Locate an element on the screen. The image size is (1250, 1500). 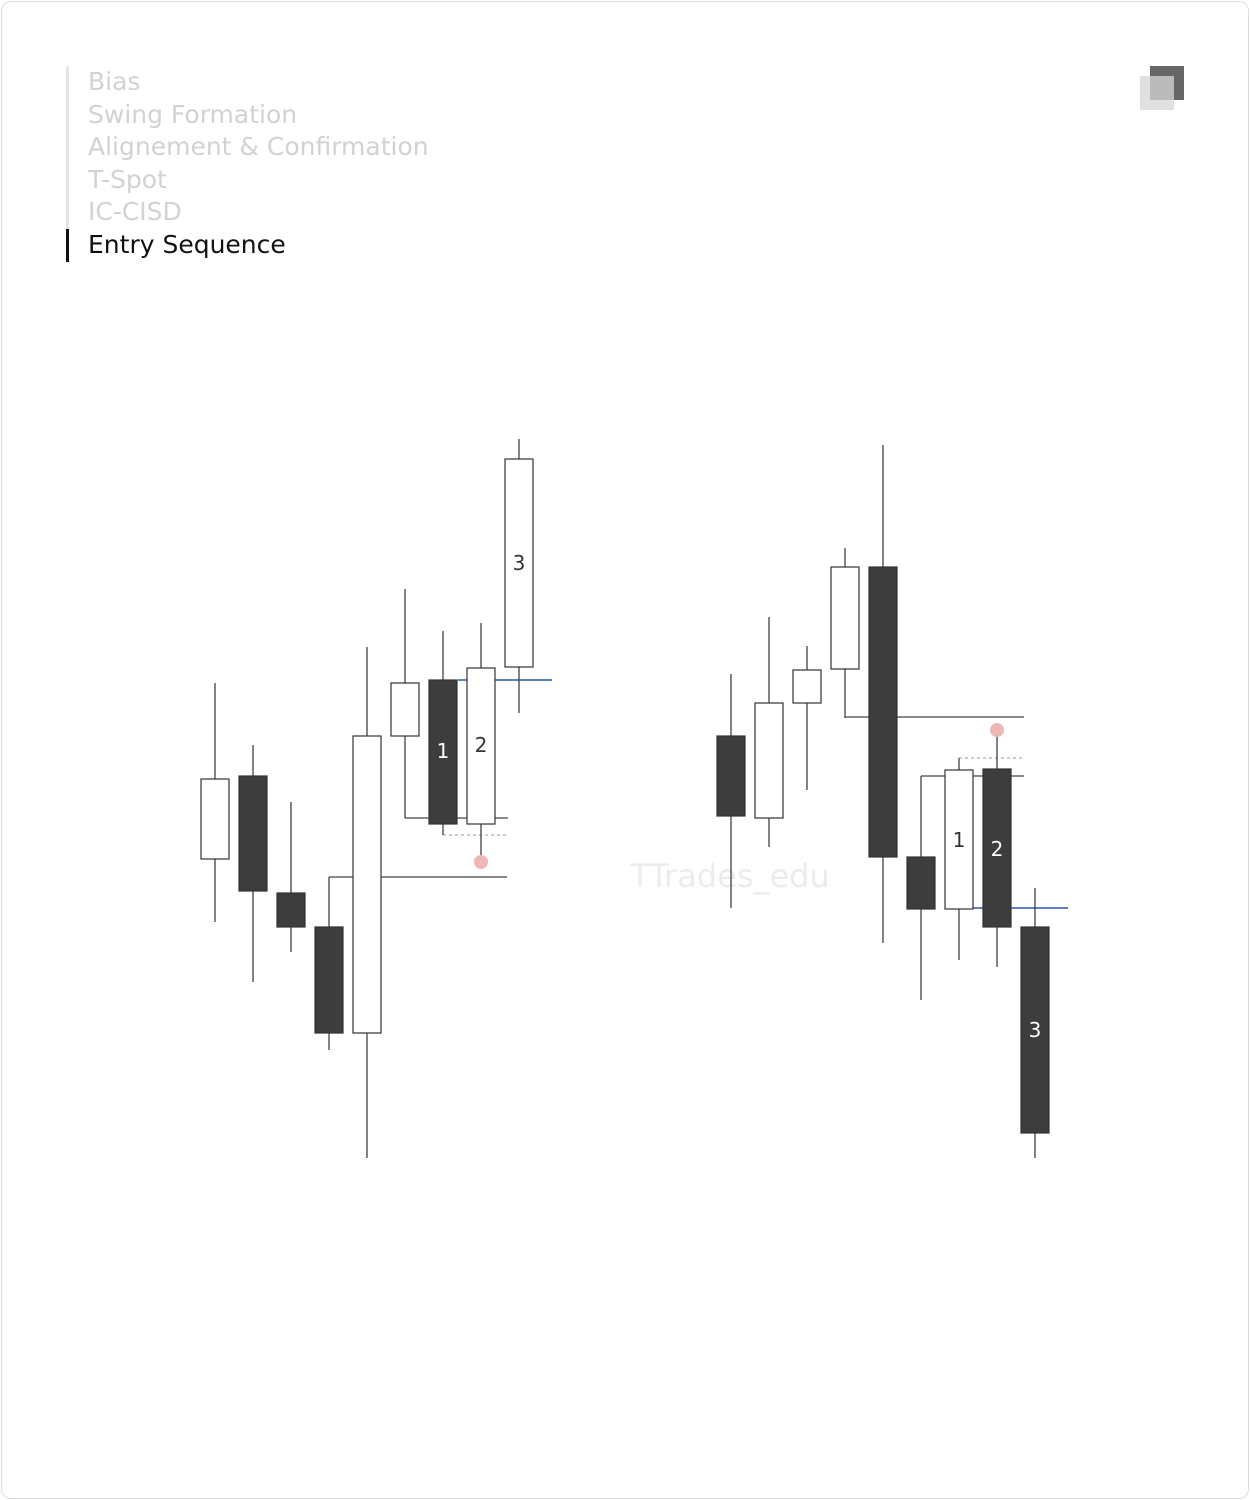
nav-item: Entry Sequence is located at coordinates (247, 245).